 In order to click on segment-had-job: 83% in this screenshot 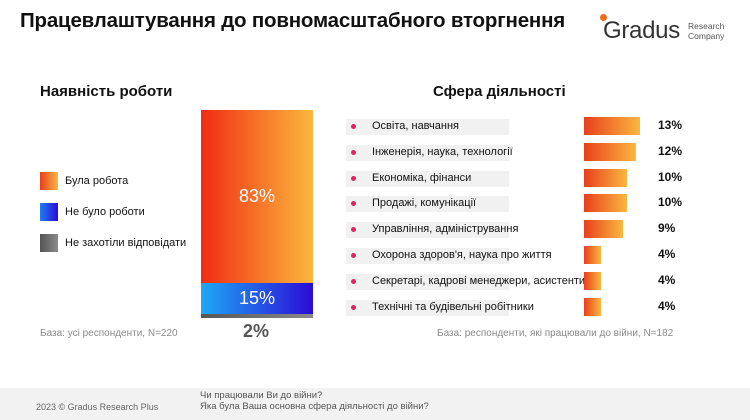, I will do `click(257, 196)`.